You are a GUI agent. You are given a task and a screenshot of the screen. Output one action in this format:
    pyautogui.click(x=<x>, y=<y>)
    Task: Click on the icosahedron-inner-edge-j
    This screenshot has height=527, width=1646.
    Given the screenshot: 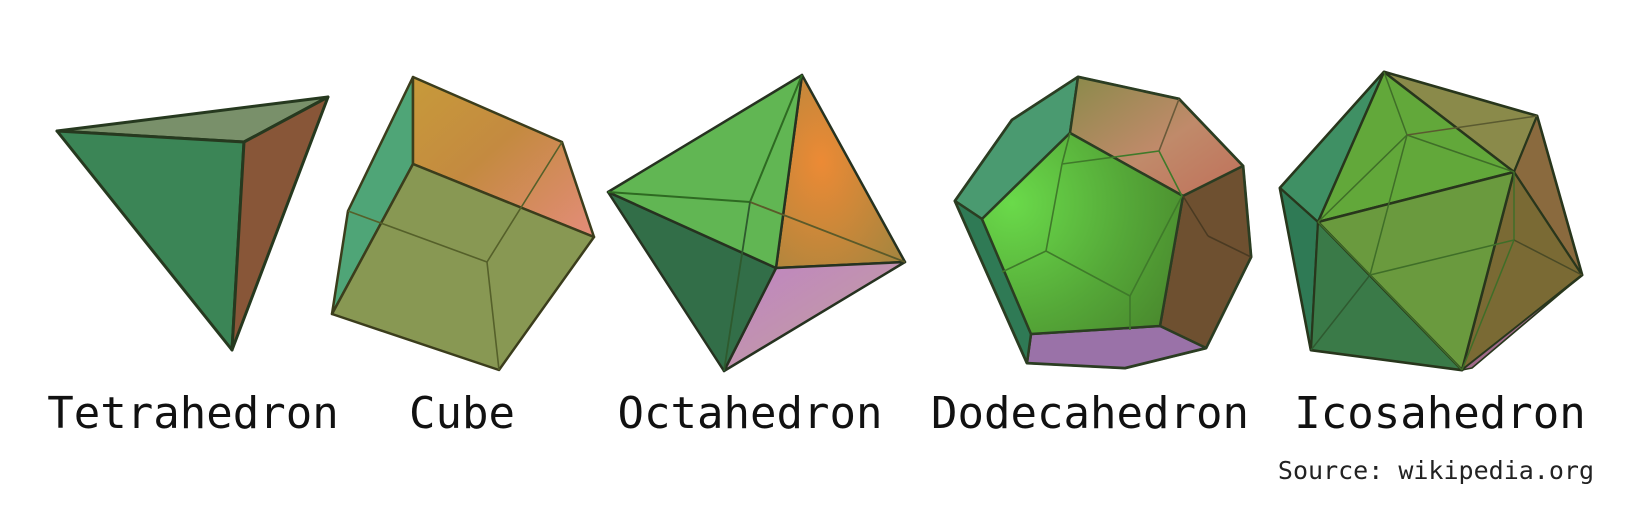 What is the action you would take?
    pyautogui.click(x=1488, y=305)
    